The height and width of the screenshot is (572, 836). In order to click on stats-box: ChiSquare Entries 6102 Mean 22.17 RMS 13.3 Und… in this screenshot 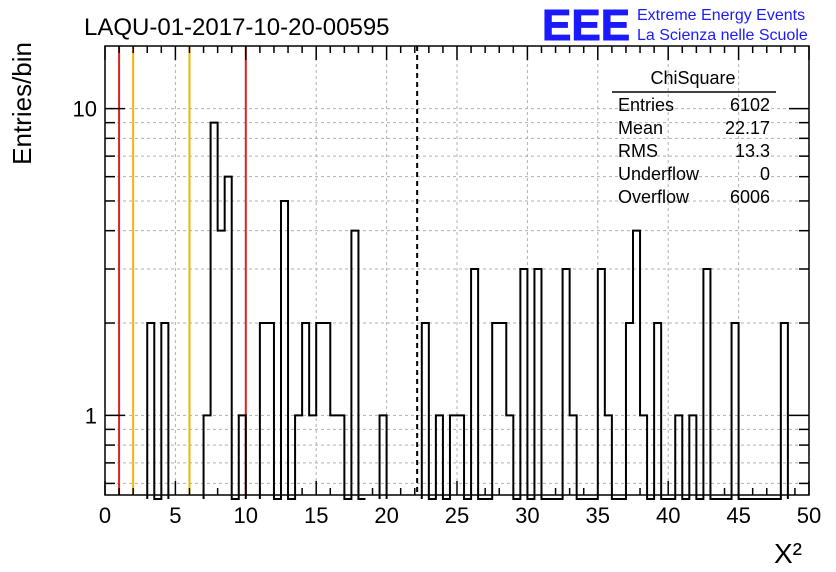, I will do `click(694, 137)`.